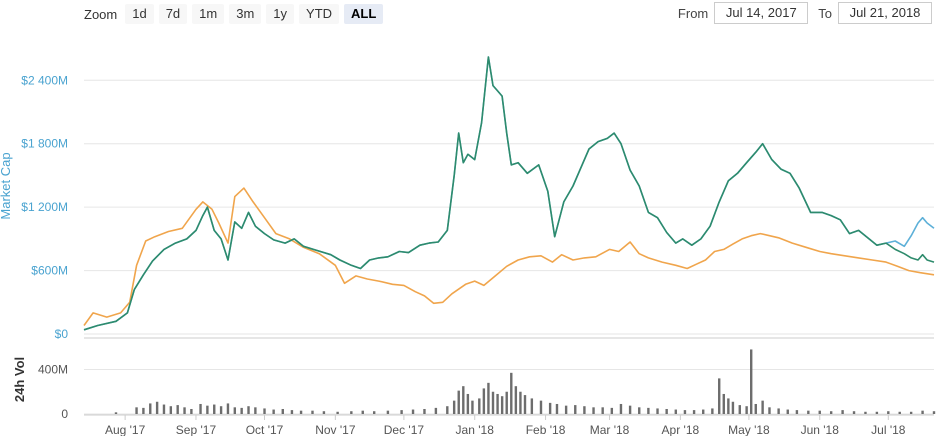  Describe the element at coordinates (885, 13) in the screenshot. I see `to-date-input` at that location.